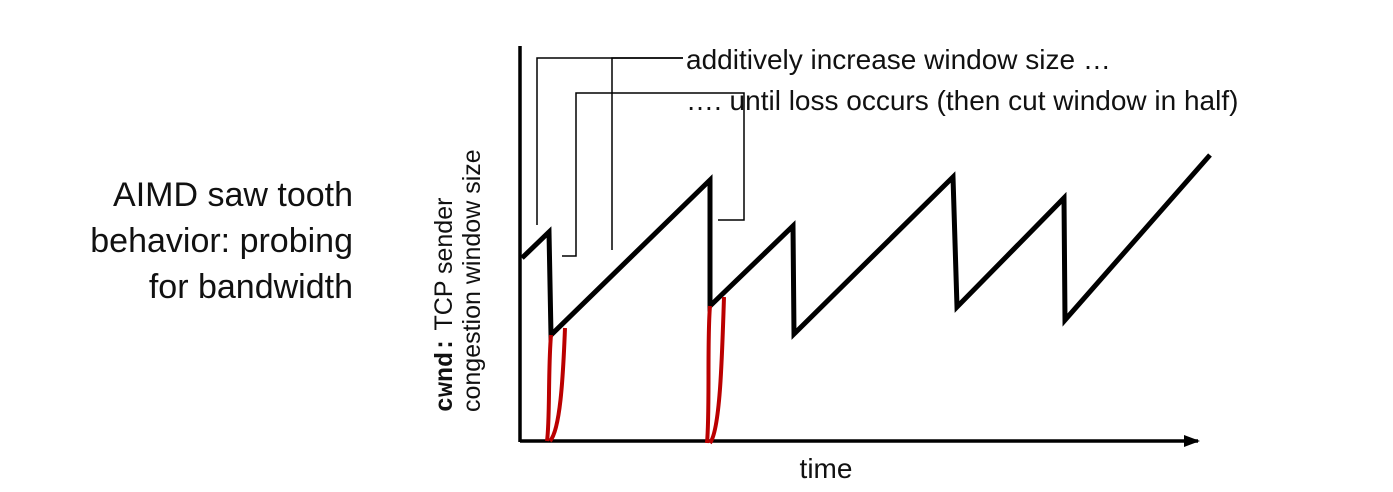 The height and width of the screenshot is (492, 1393). I want to click on x-axis-label: time, so click(826, 468).